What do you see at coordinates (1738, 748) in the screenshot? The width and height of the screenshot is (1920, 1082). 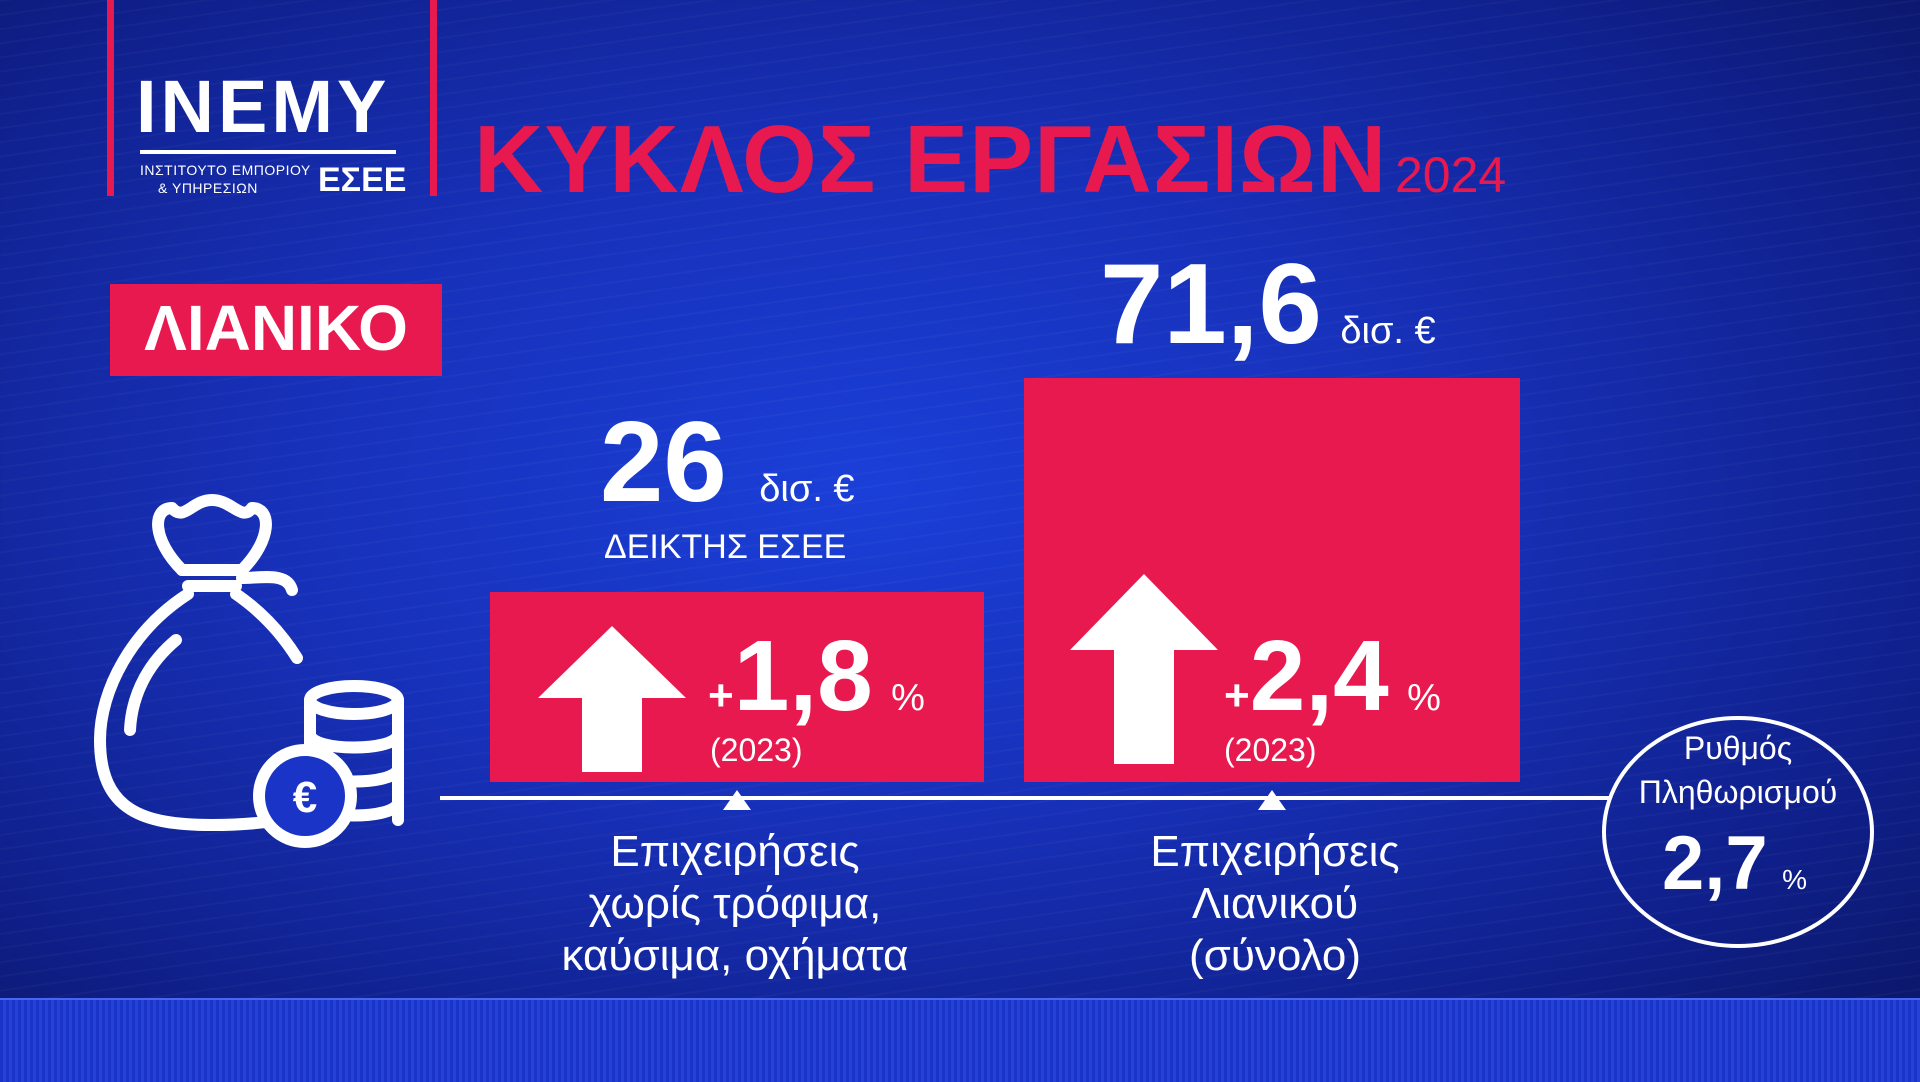 I see `inflation-label-line1: Ρυθμός` at bounding box center [1738, 748].